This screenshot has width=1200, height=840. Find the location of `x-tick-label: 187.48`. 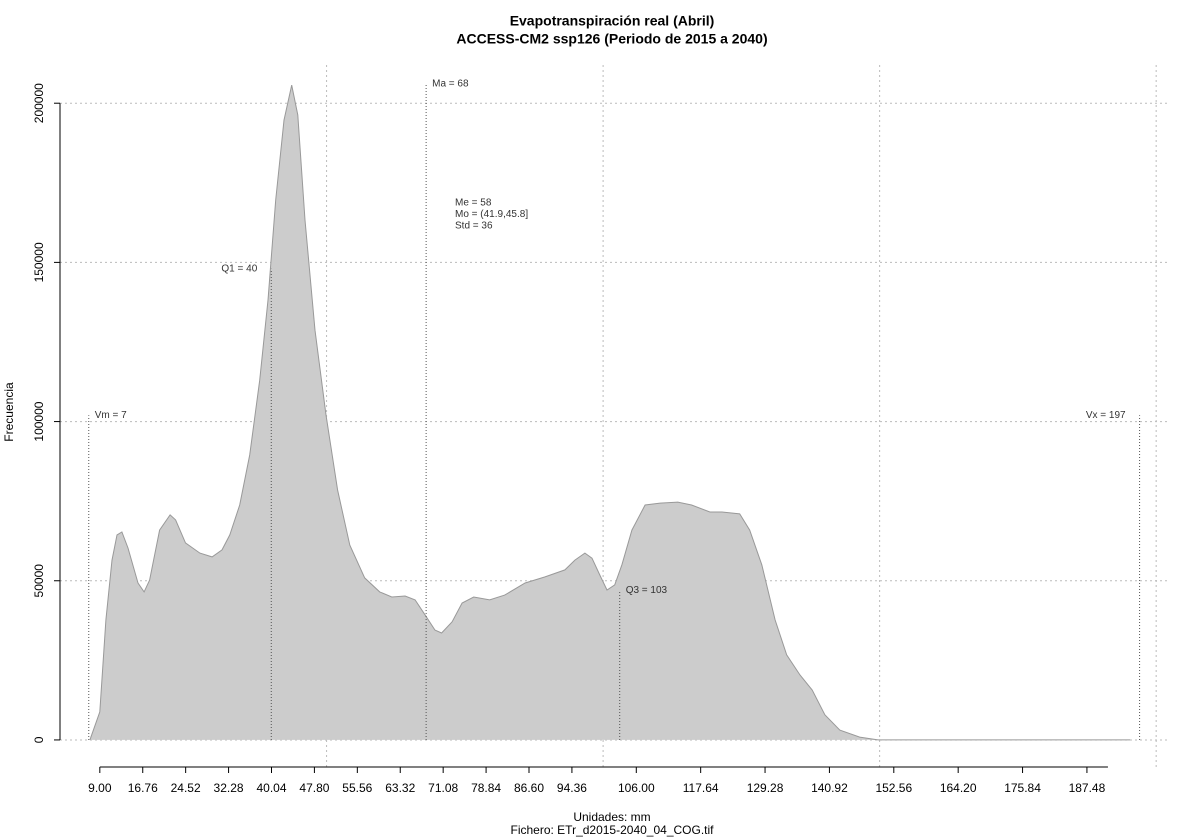

x-tick-label: 187.48 is located at coordinates (1087, 788).